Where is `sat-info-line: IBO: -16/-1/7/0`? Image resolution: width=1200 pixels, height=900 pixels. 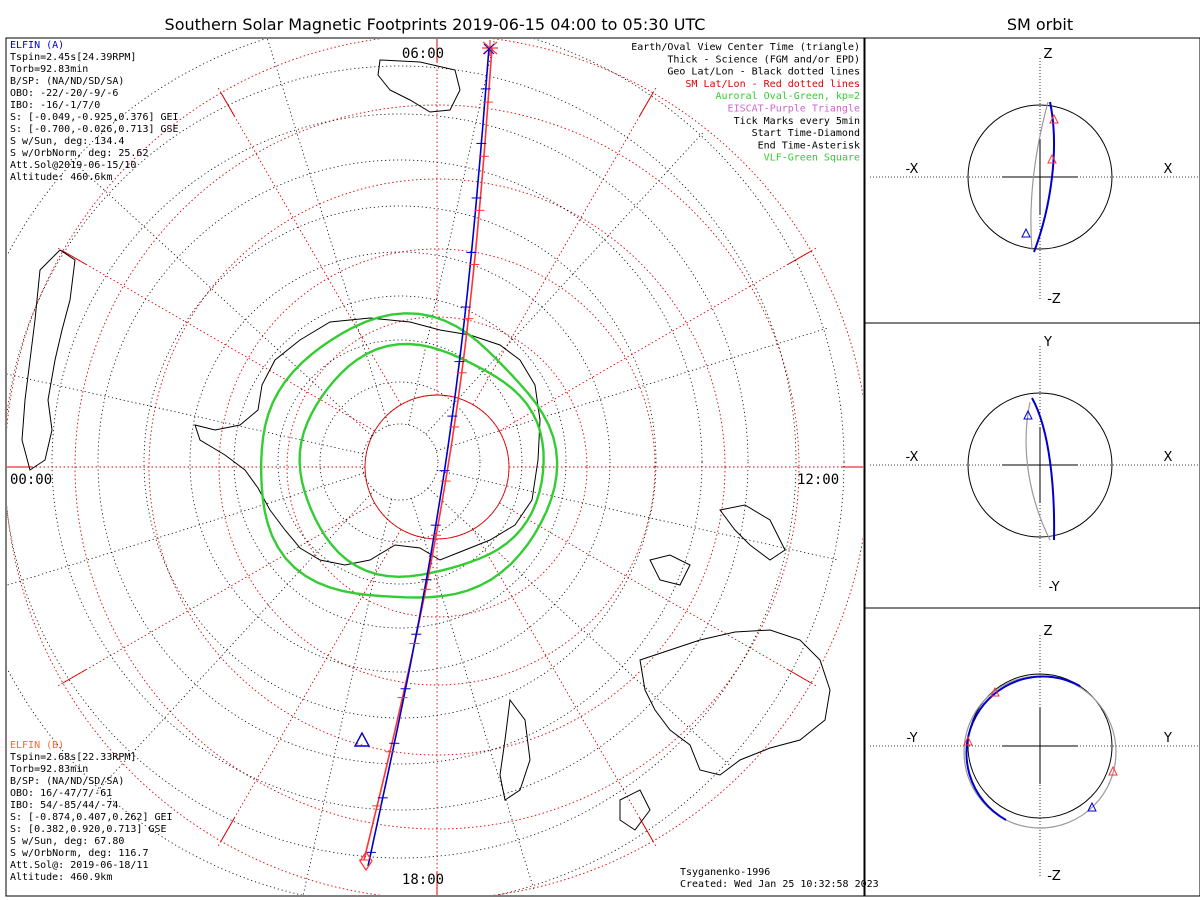 sat-info-line: IBO: -16/-1/7/0 is located at coordinates (55, 105).